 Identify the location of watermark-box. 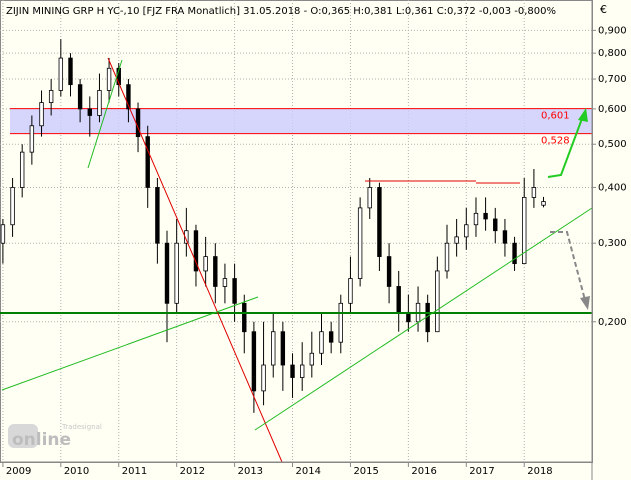
(23, 436).